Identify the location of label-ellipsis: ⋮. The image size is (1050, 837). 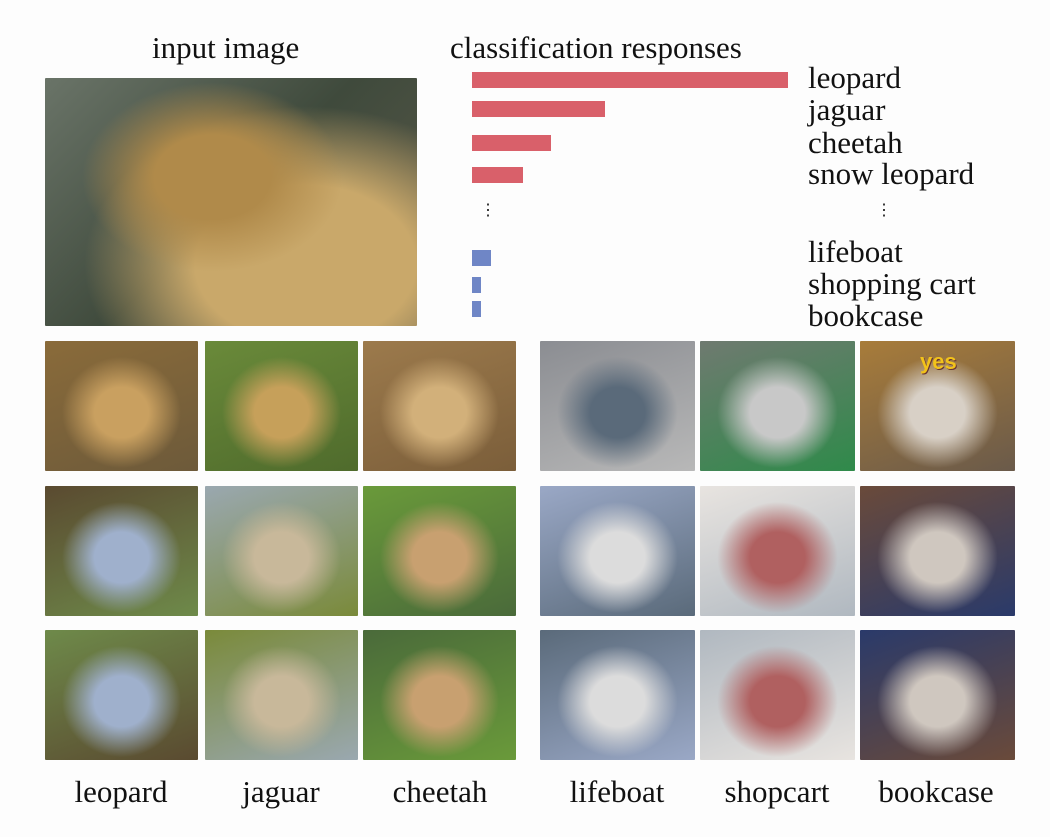
(884, 210).